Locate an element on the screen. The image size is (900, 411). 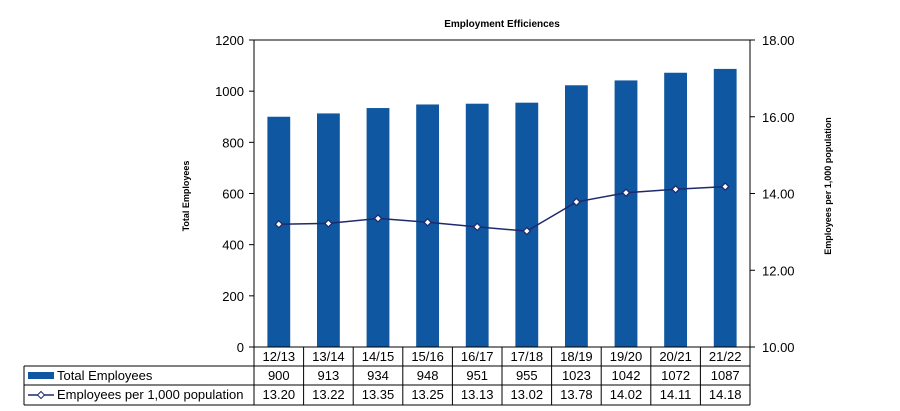
y-tick-label: 1200 is located at coordinates (229, 40).